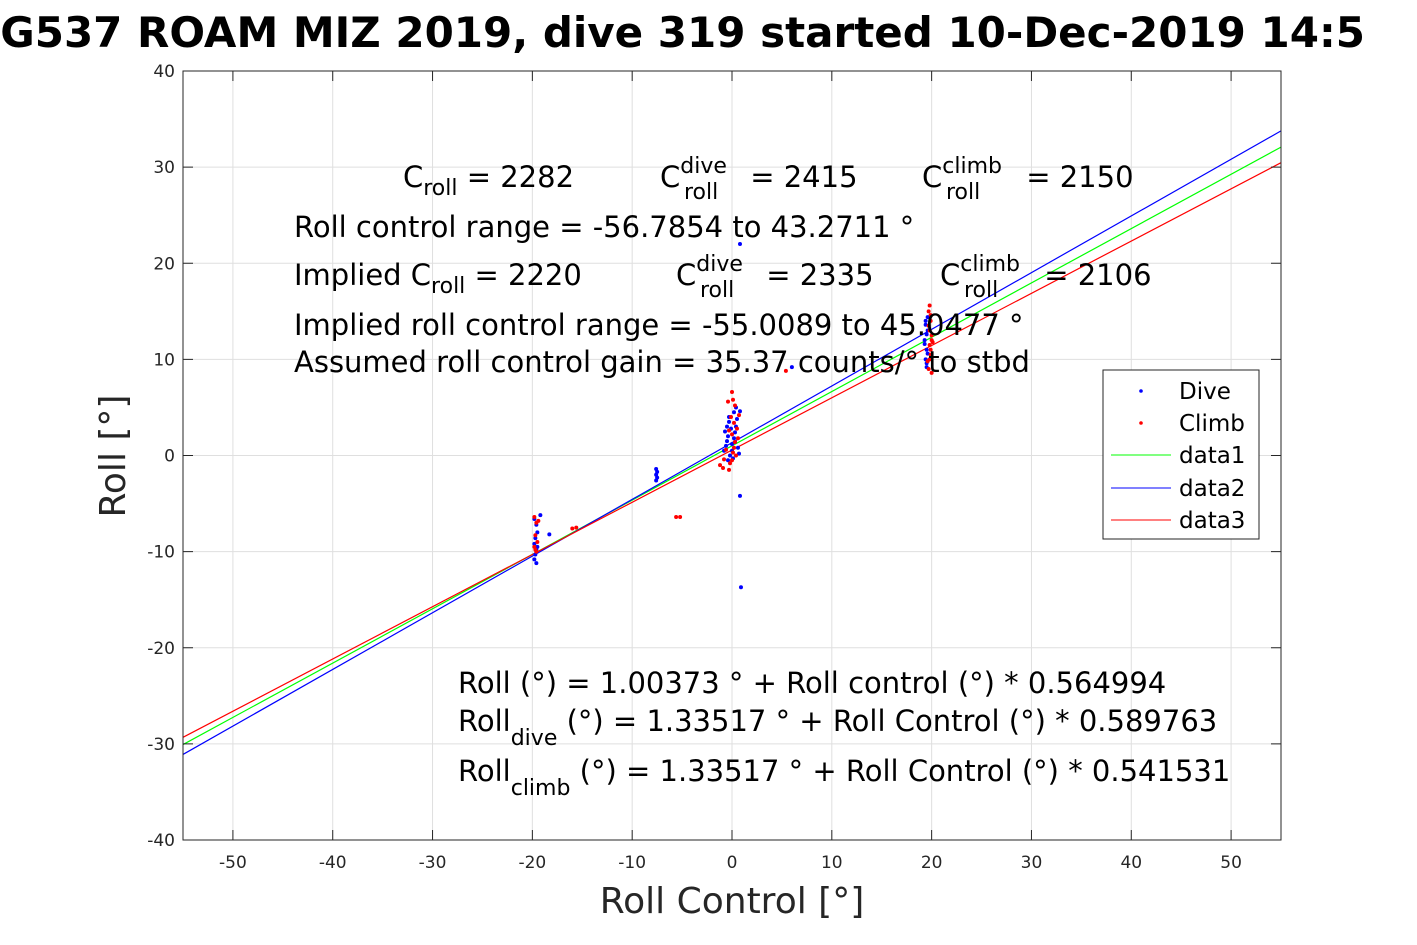  Describe the element at coordinates (433, 863) in the screenshot. I see `x-tick-label: -30` at that location.